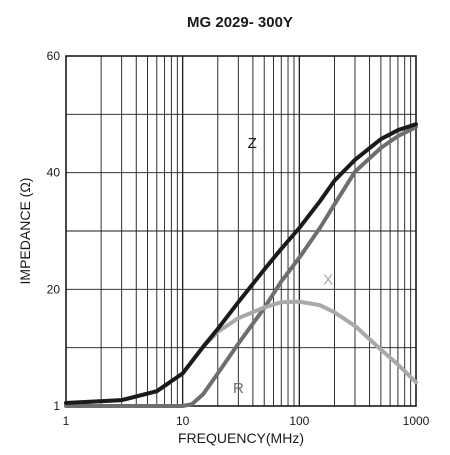  I want to click on series-label-x: X, so click(328, 279).